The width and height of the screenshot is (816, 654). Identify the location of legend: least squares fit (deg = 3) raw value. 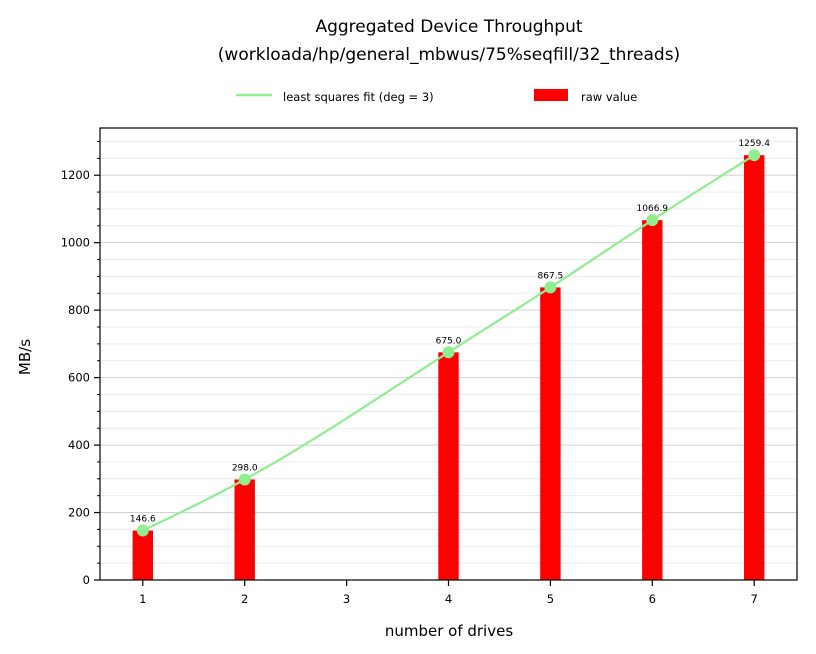
(436, 96).